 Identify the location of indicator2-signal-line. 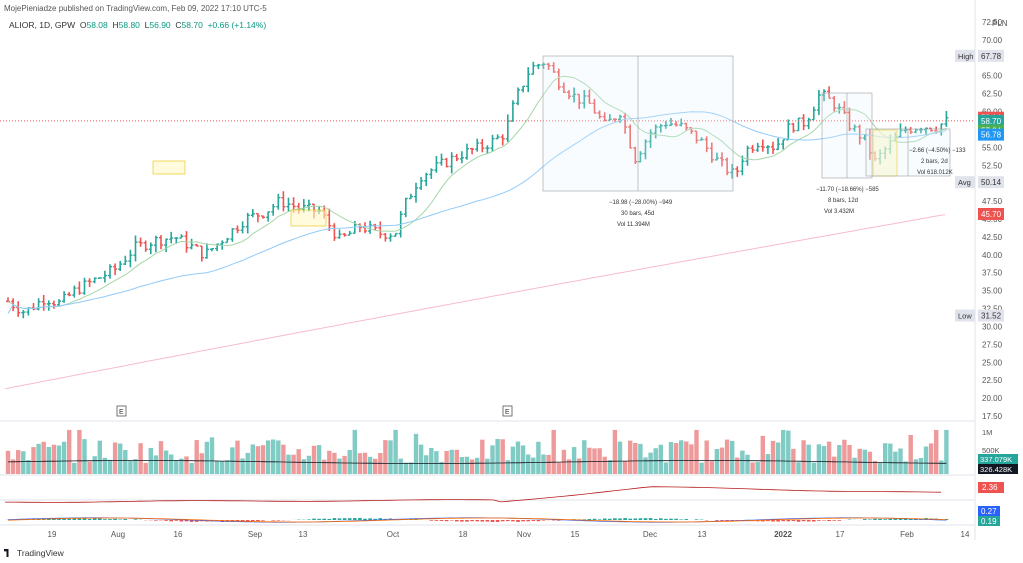
(477, 520).